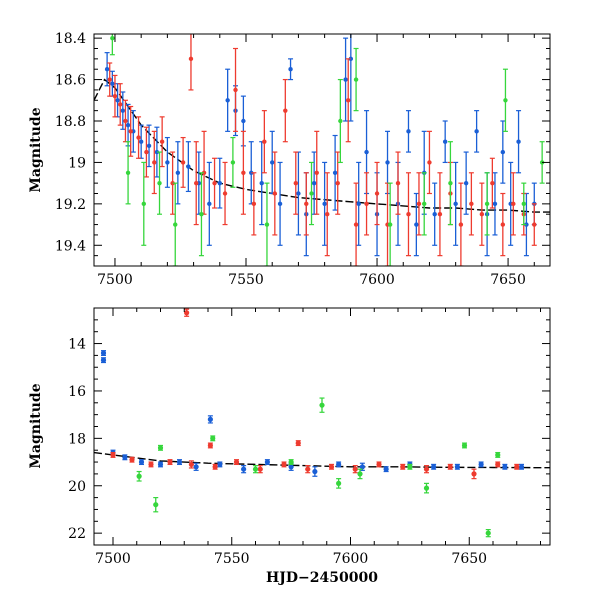 The width and height of the screenshot is (600, 600). What do you see at coordinates (70, 122) in the screenshot?
I see `top-y-tick-label: 18.8` at bounding box center [70, 122].